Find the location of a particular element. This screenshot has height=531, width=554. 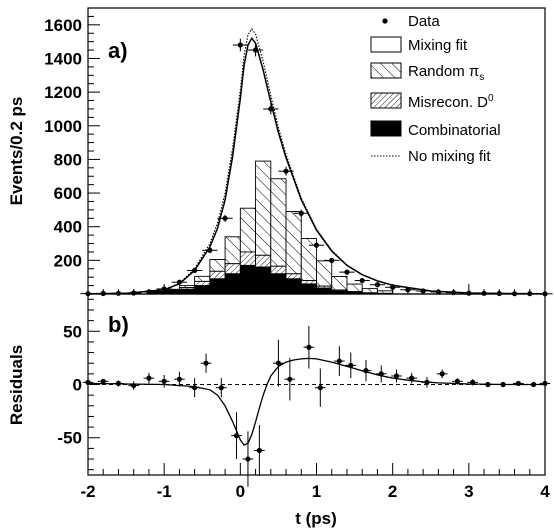

y-tick-label: 600 is located at coordinates (68, 193).